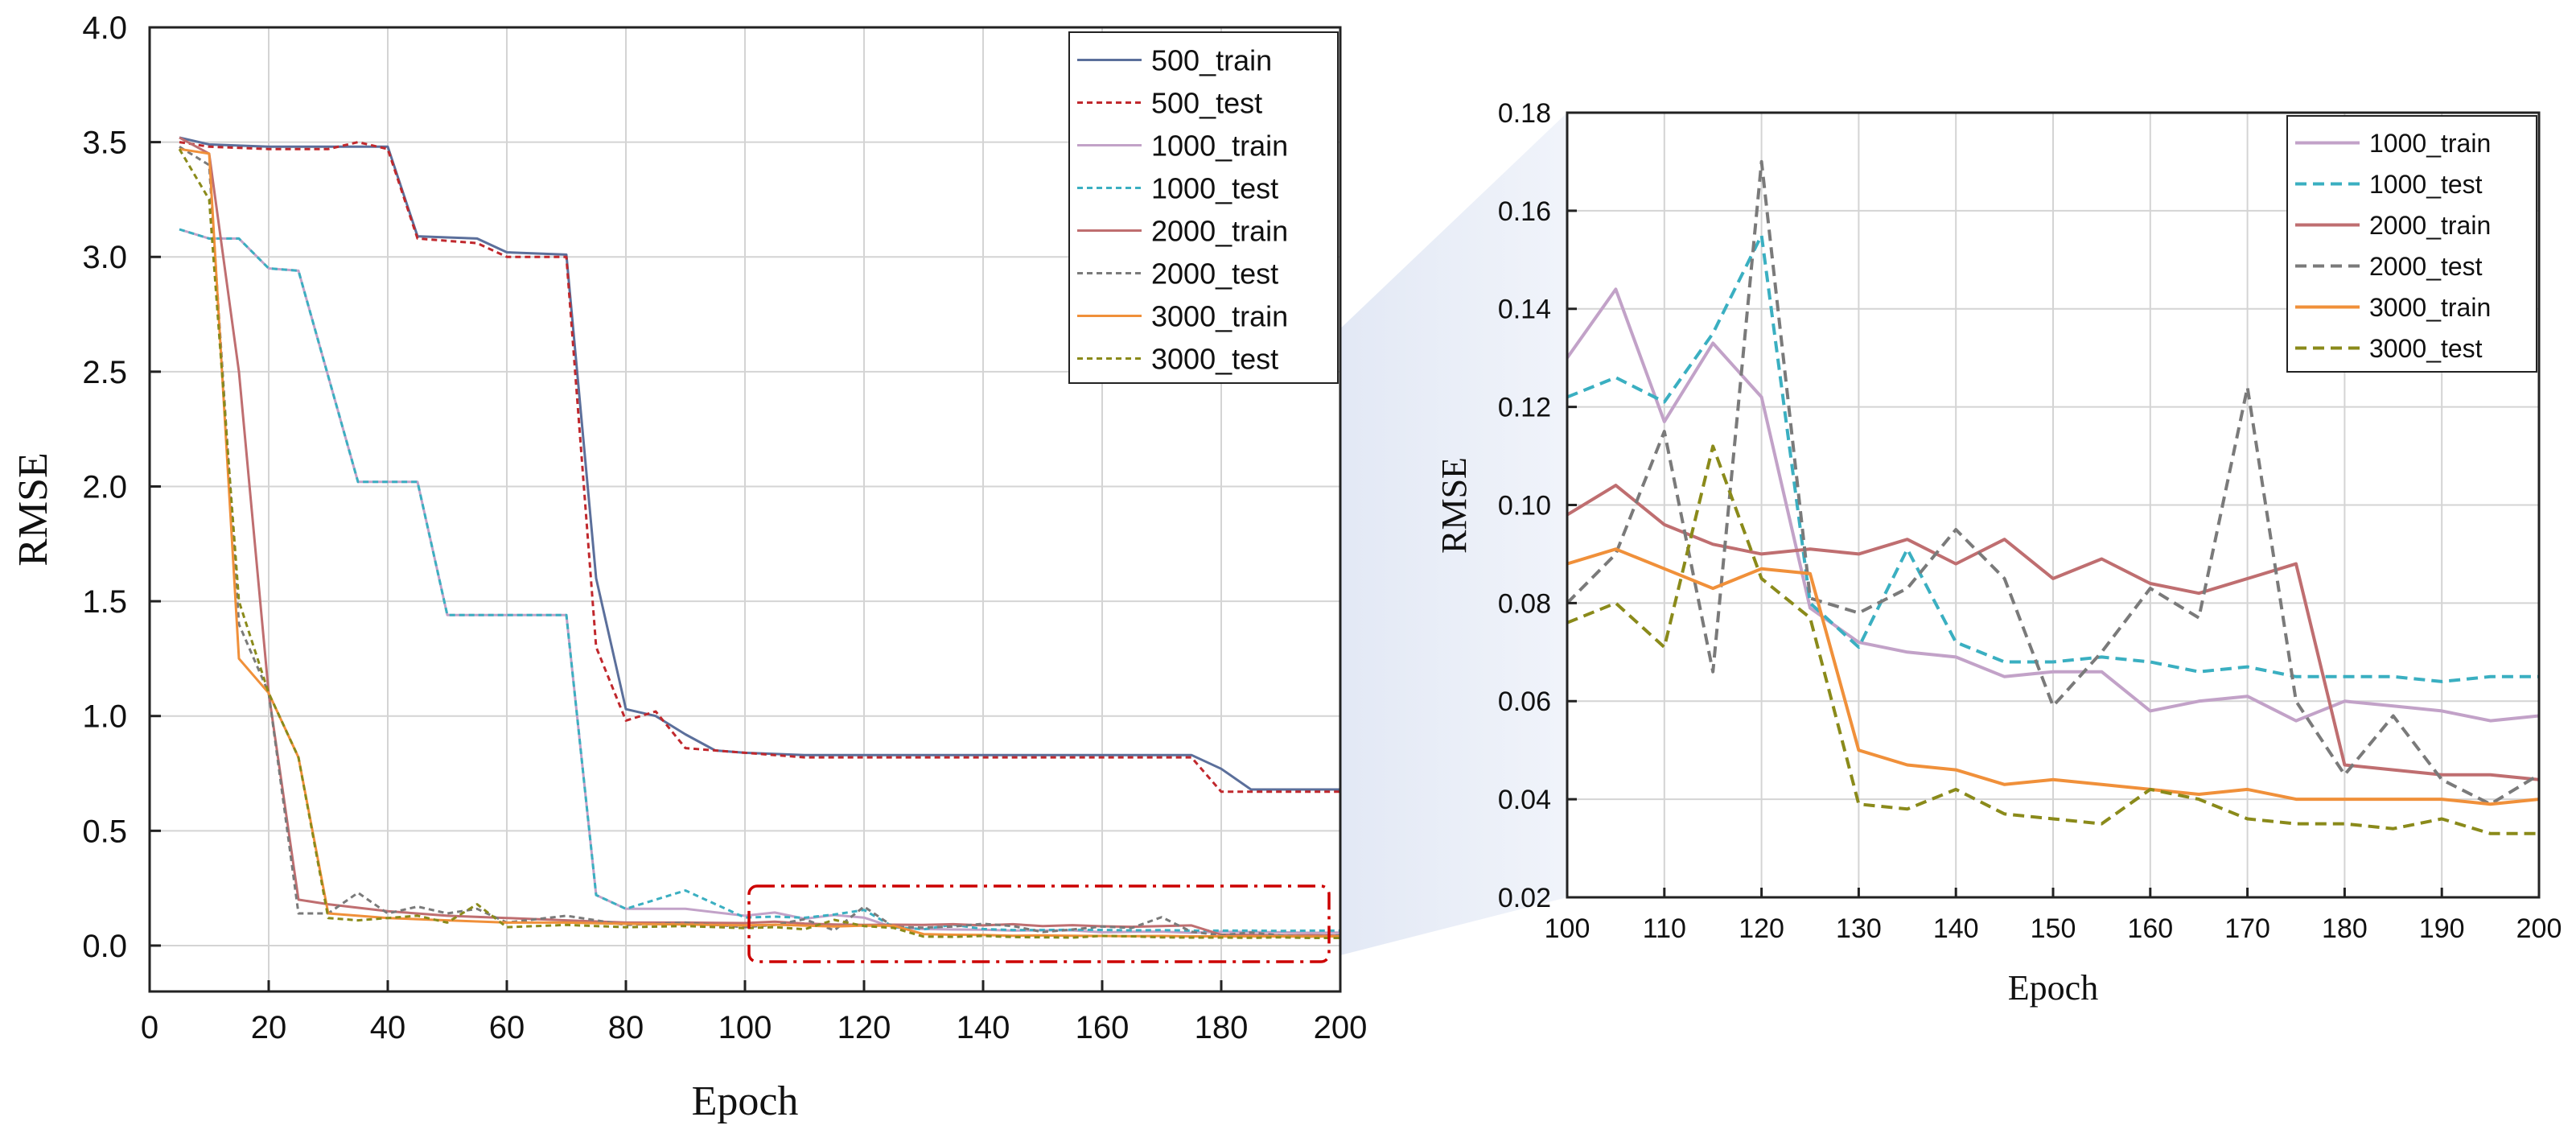  I want to click on zoom-y-axis-label: RMSE, so click(1454, 505).